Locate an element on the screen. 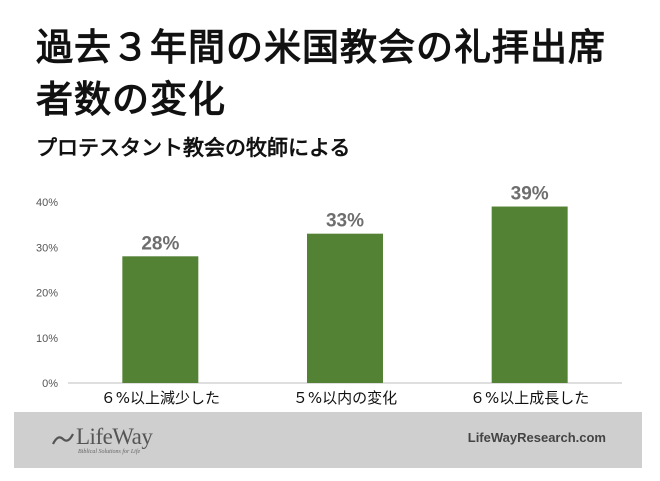  logo-tagline: Biblical Solutions for Life is located at coordinates (109, 452).